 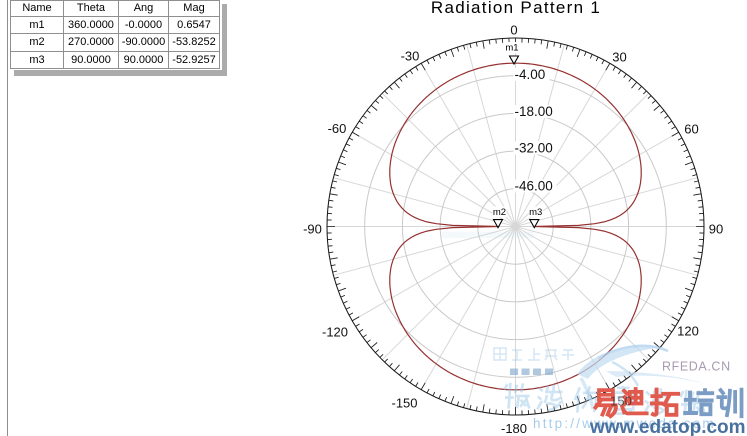 What do you see at coordinates (410, 56) in the screenshot?
I see `svg-text: -30` at bounding box center [410, 56].